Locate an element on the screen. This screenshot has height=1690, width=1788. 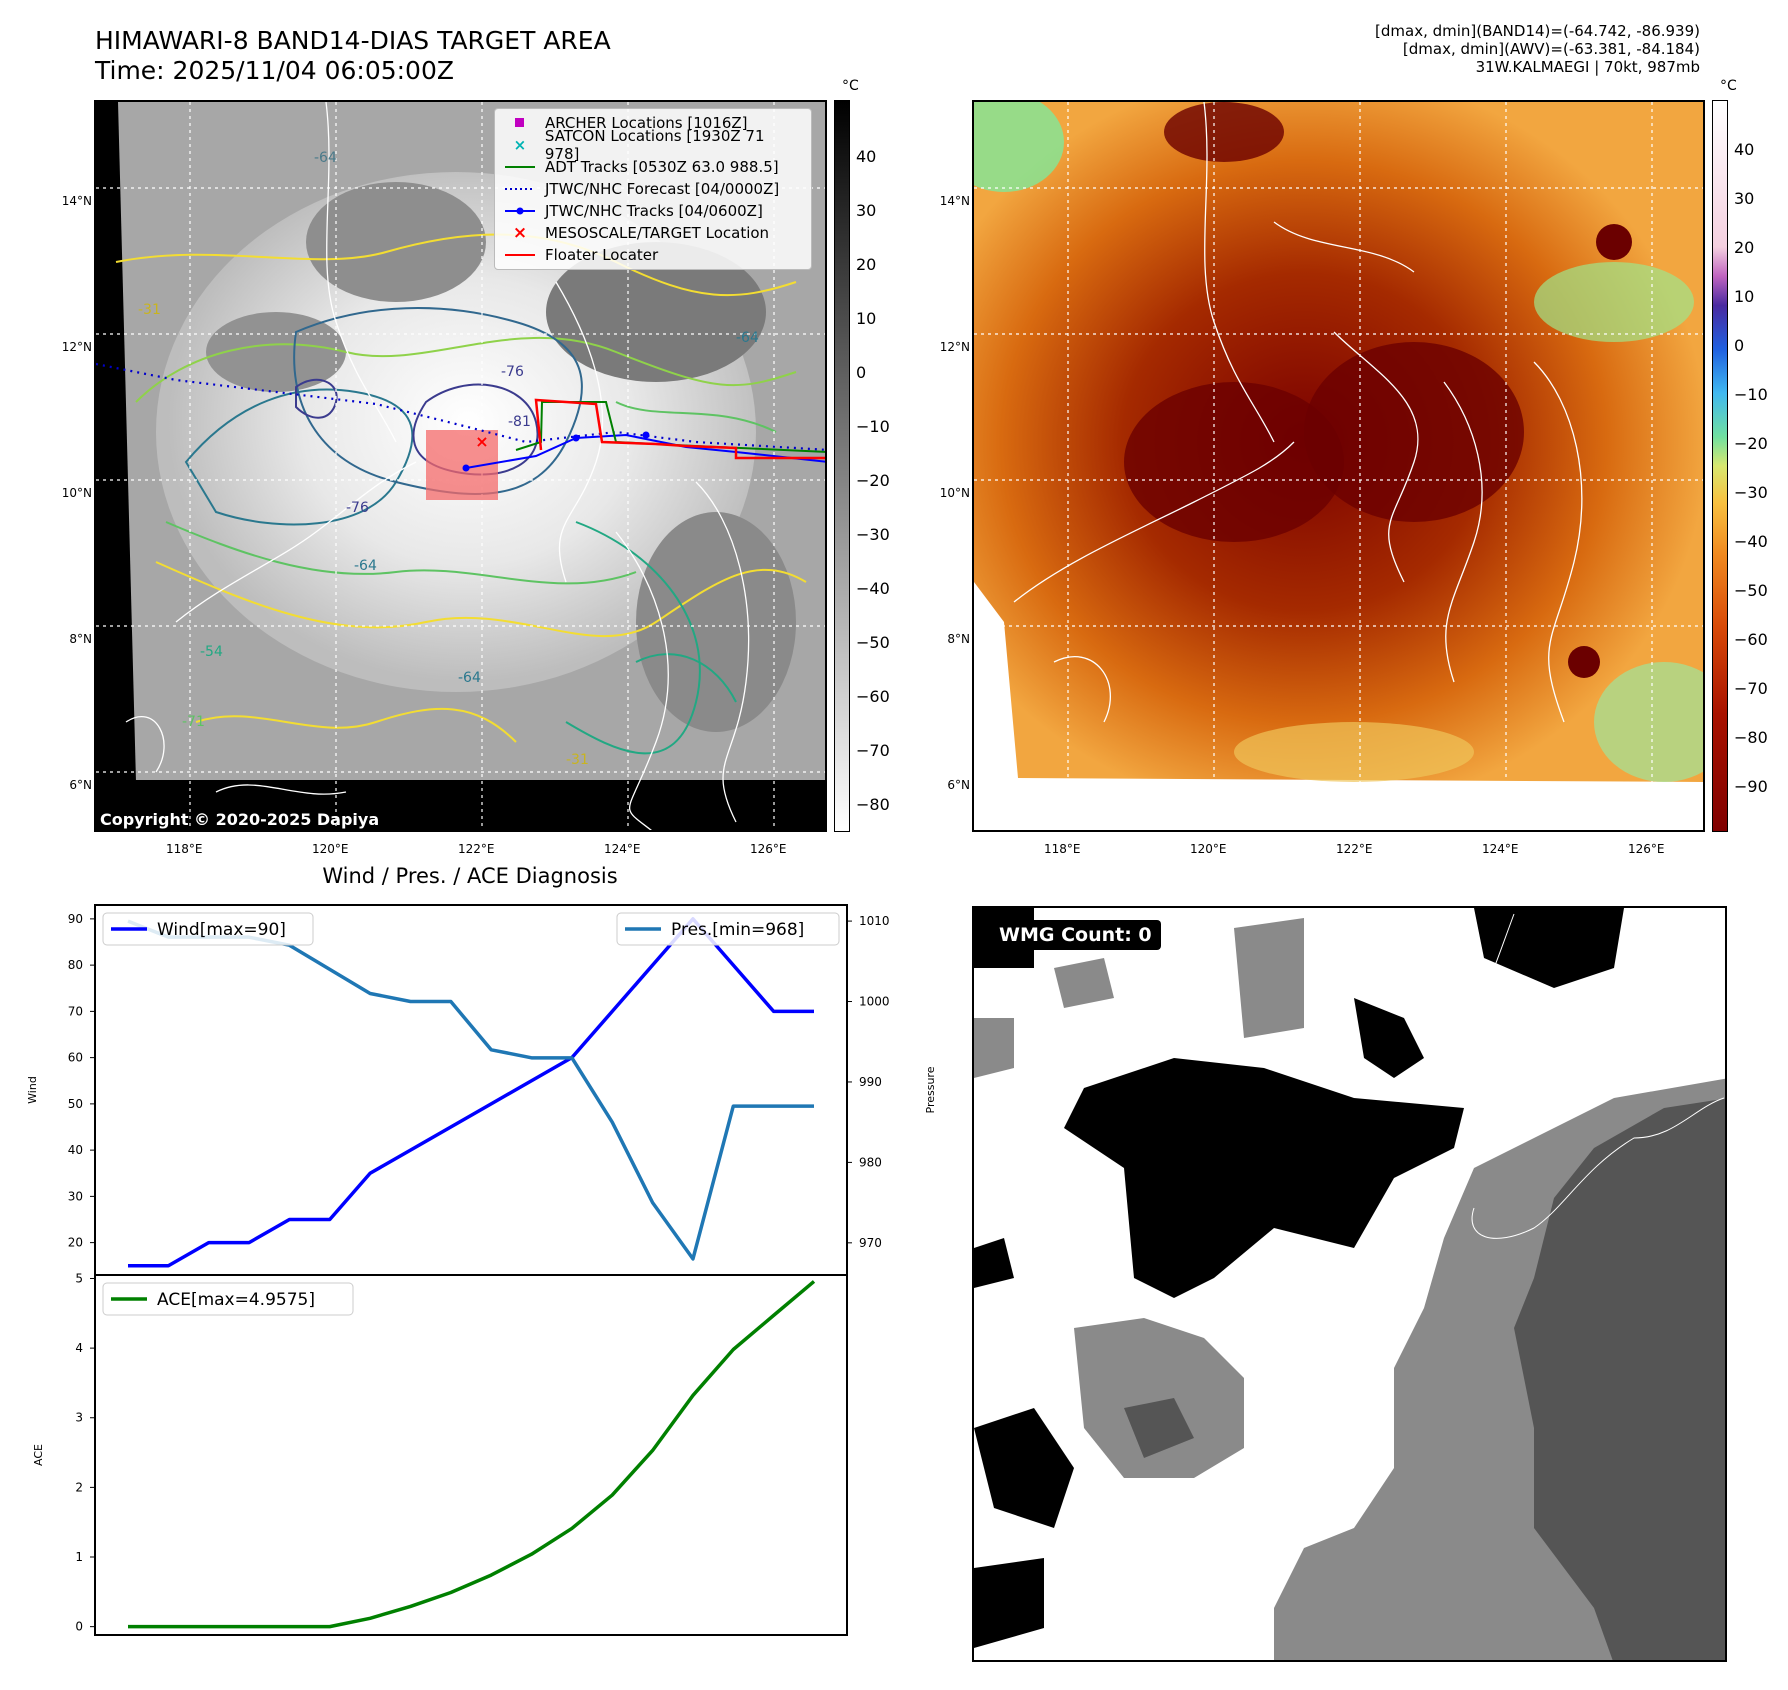
pressure-axis-label: Pressure is located at coordinates (930, 1089).